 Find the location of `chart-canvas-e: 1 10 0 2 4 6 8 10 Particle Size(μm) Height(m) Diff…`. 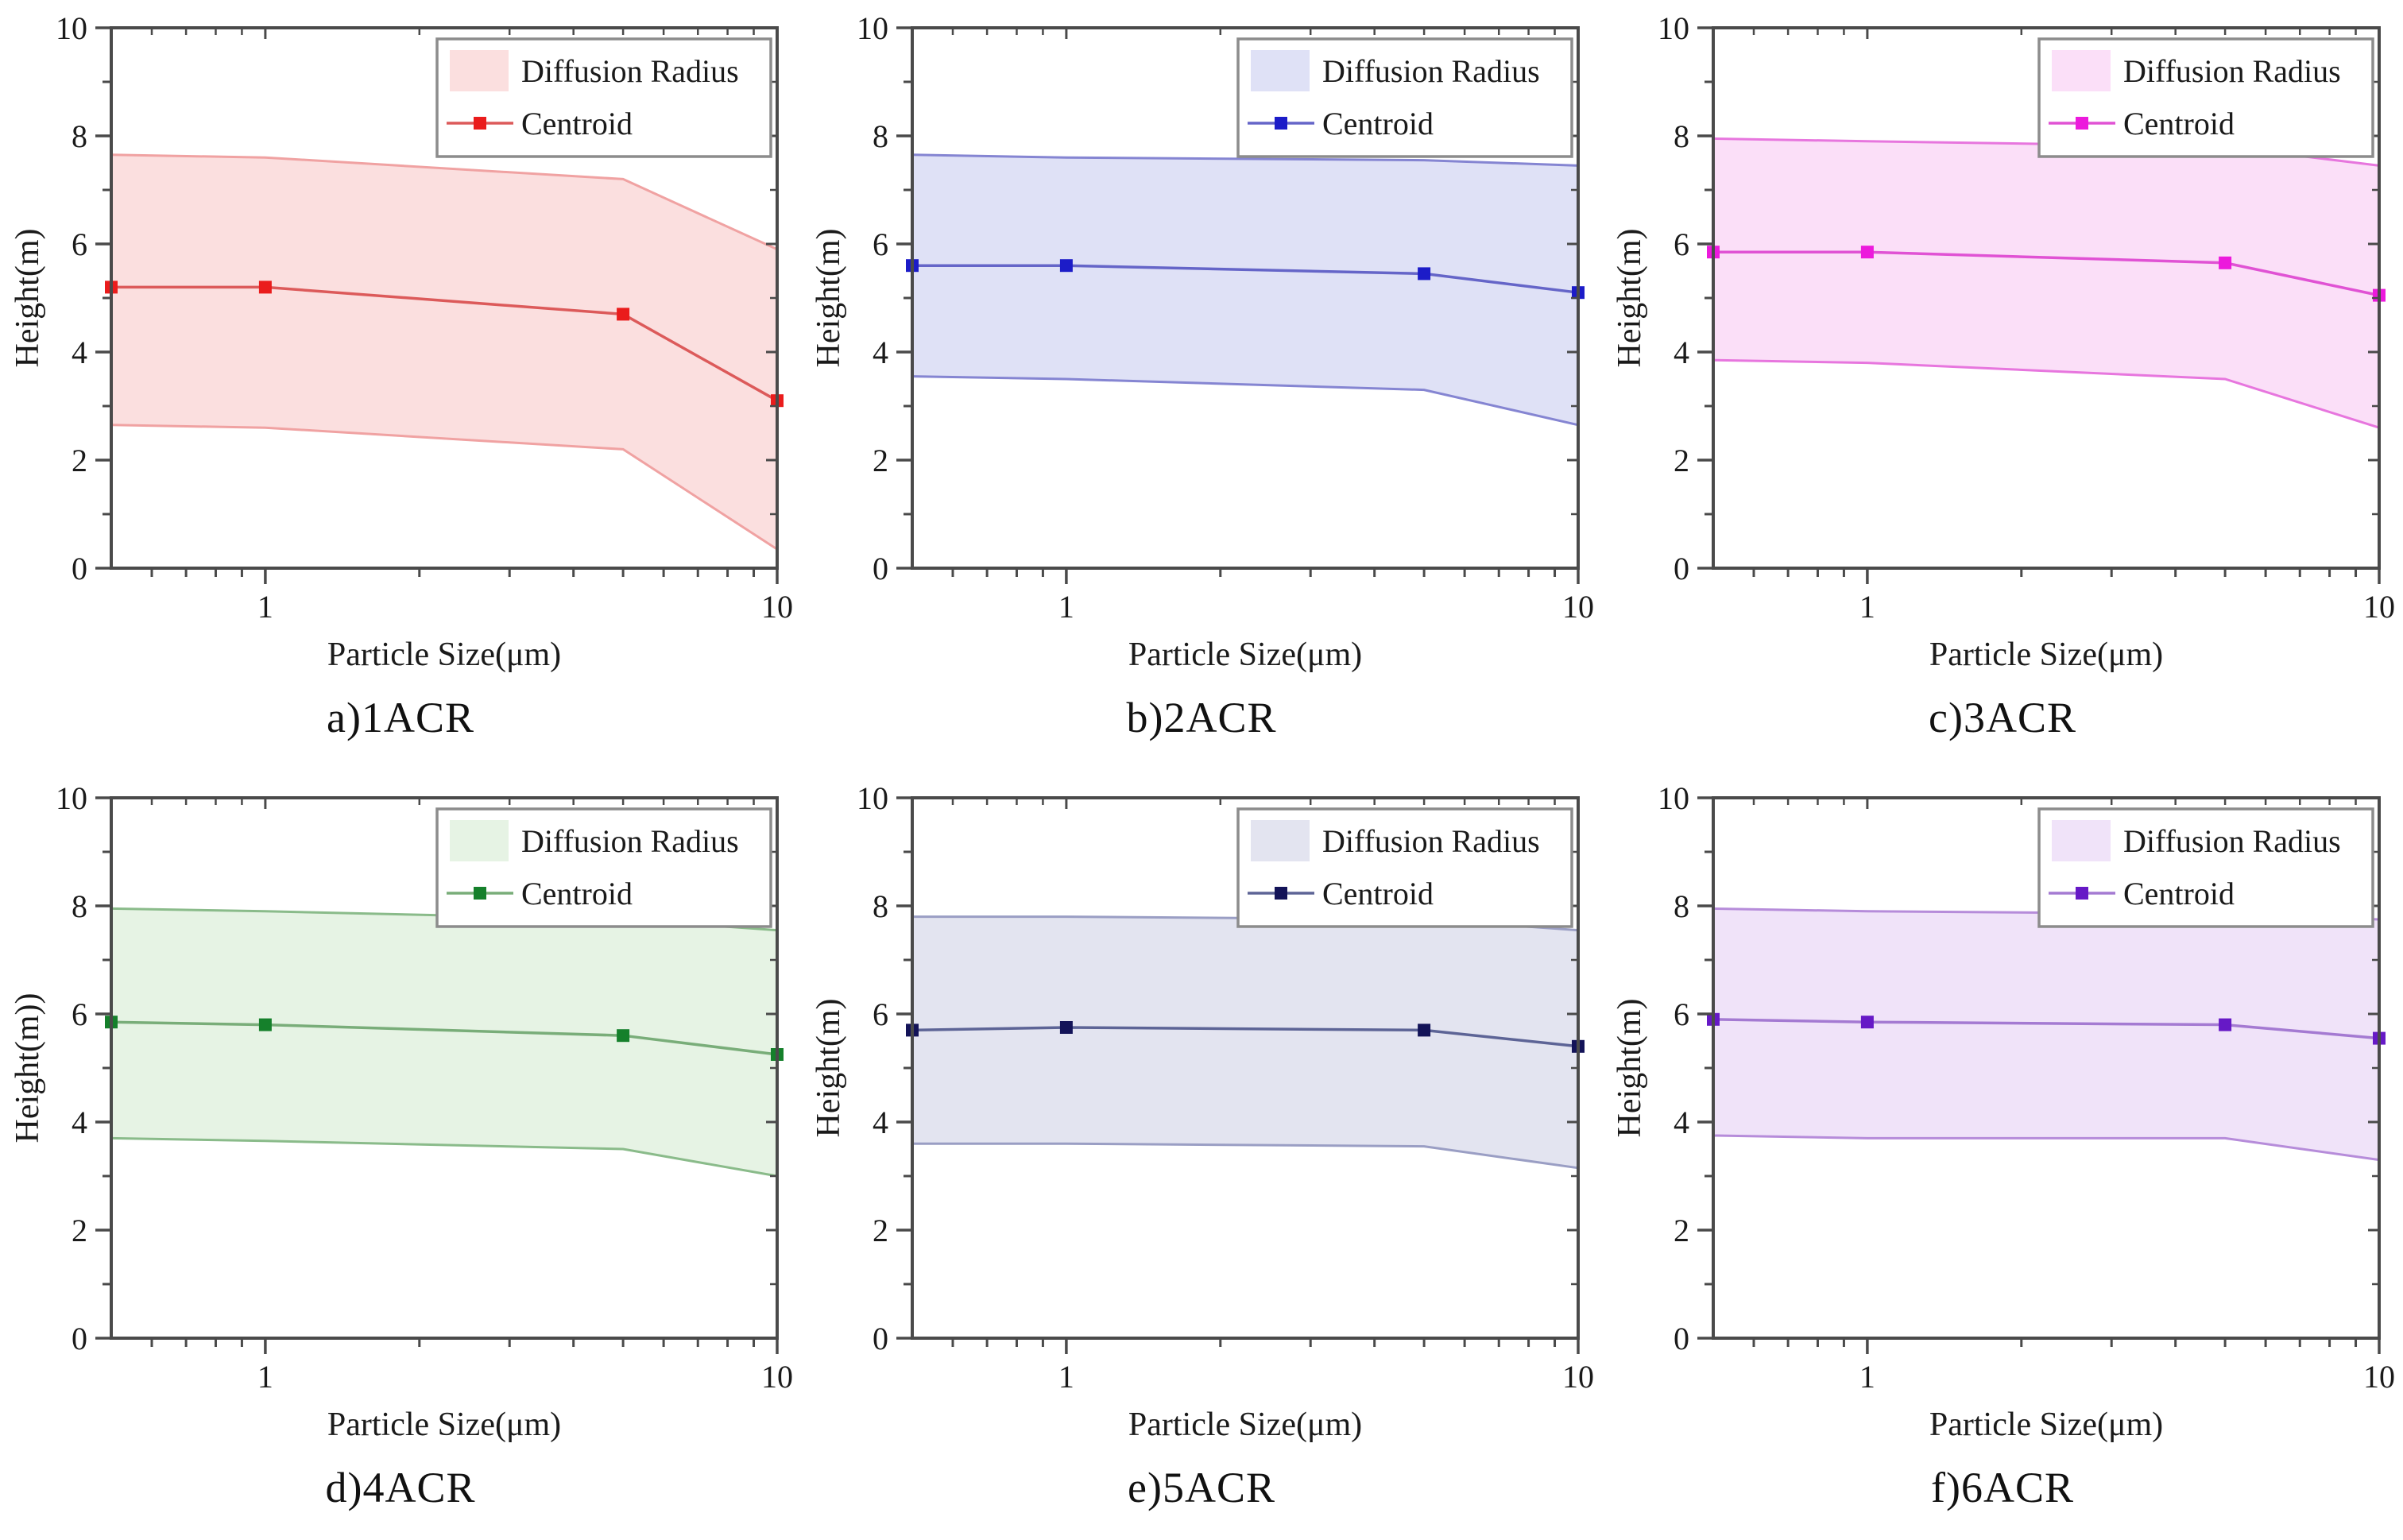

chart-canvas-e: 1 10 0 2 4 6 8 10 Particle Size(μm) Height(m) Diff… is located at coordinates (1202, 1111).